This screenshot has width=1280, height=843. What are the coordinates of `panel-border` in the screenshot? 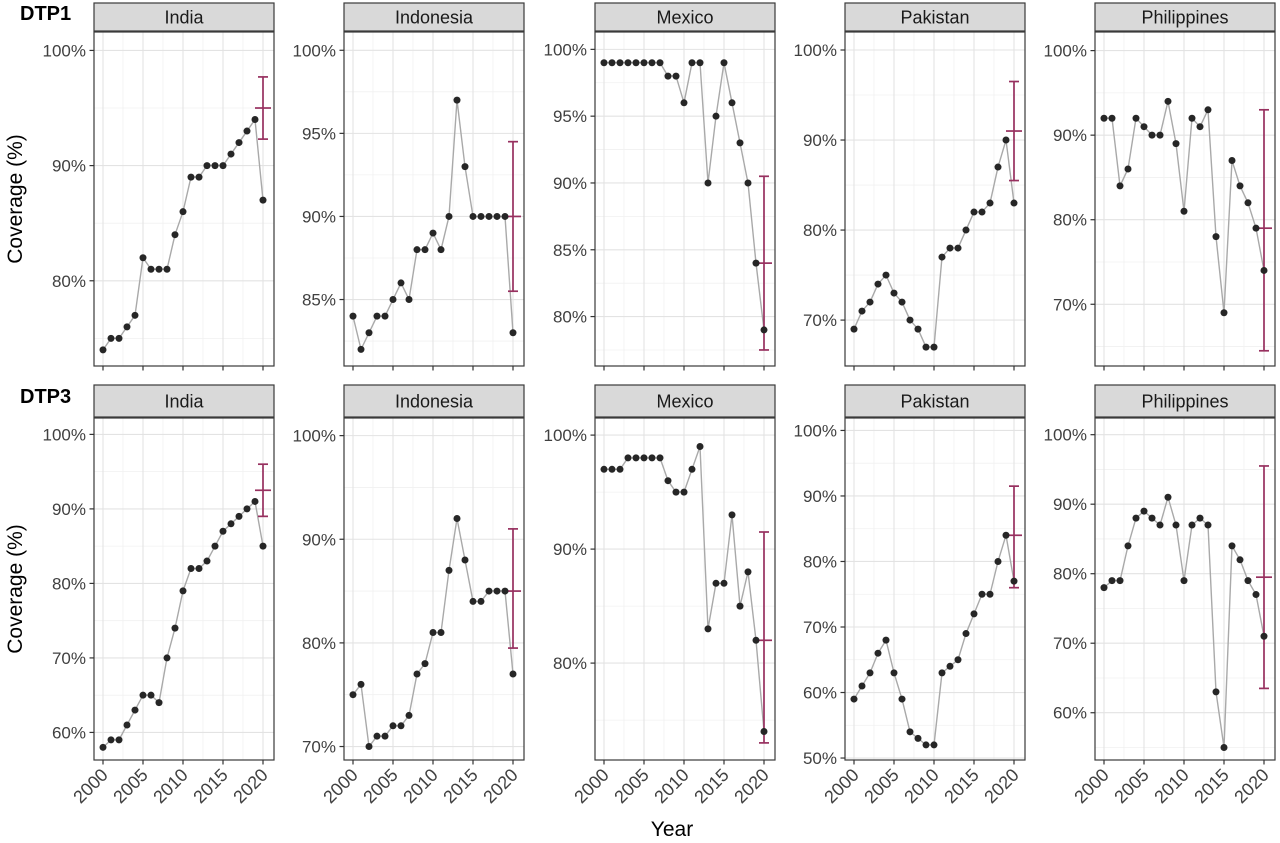 It's located at (1185, 199).